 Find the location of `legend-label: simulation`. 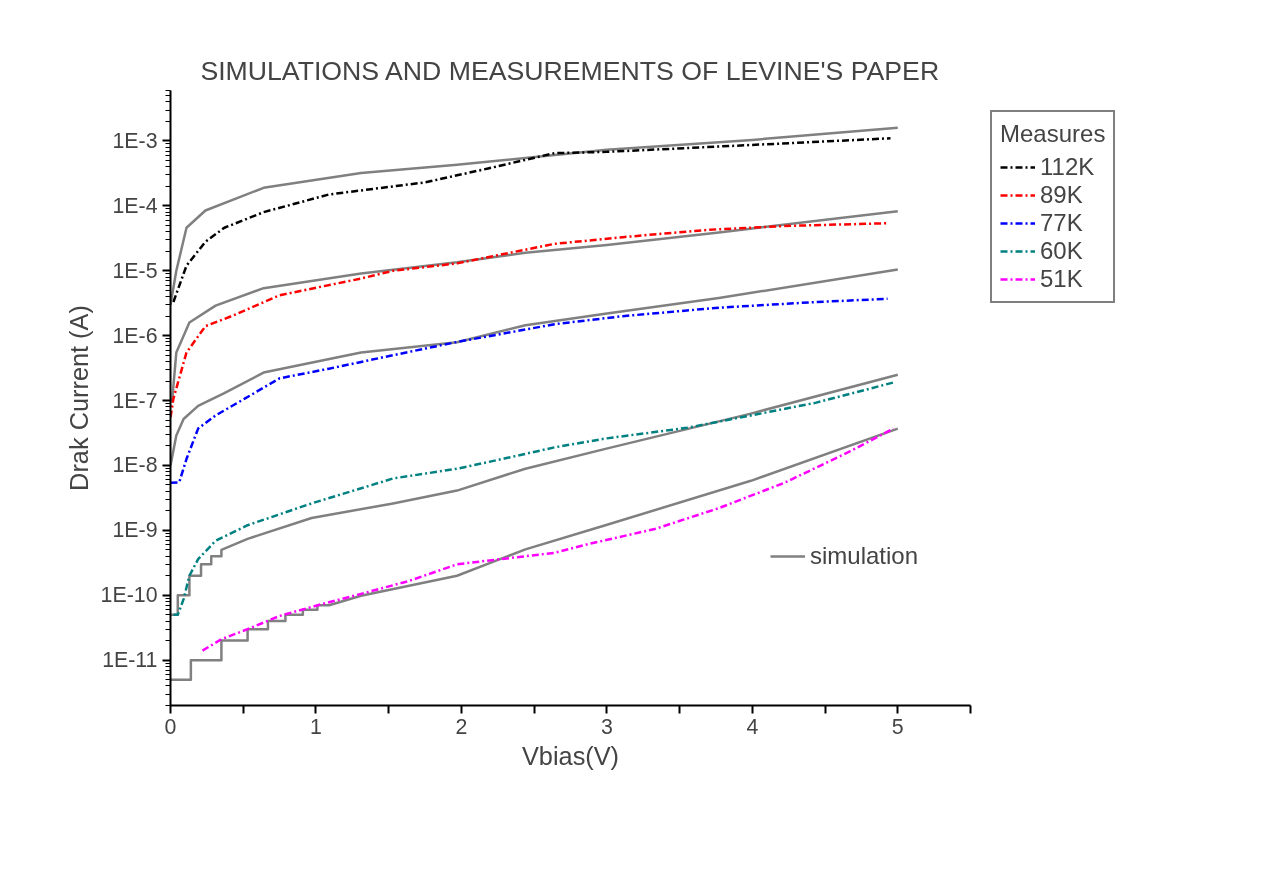

legend-label: simulation is located at coordinates (864, 556).